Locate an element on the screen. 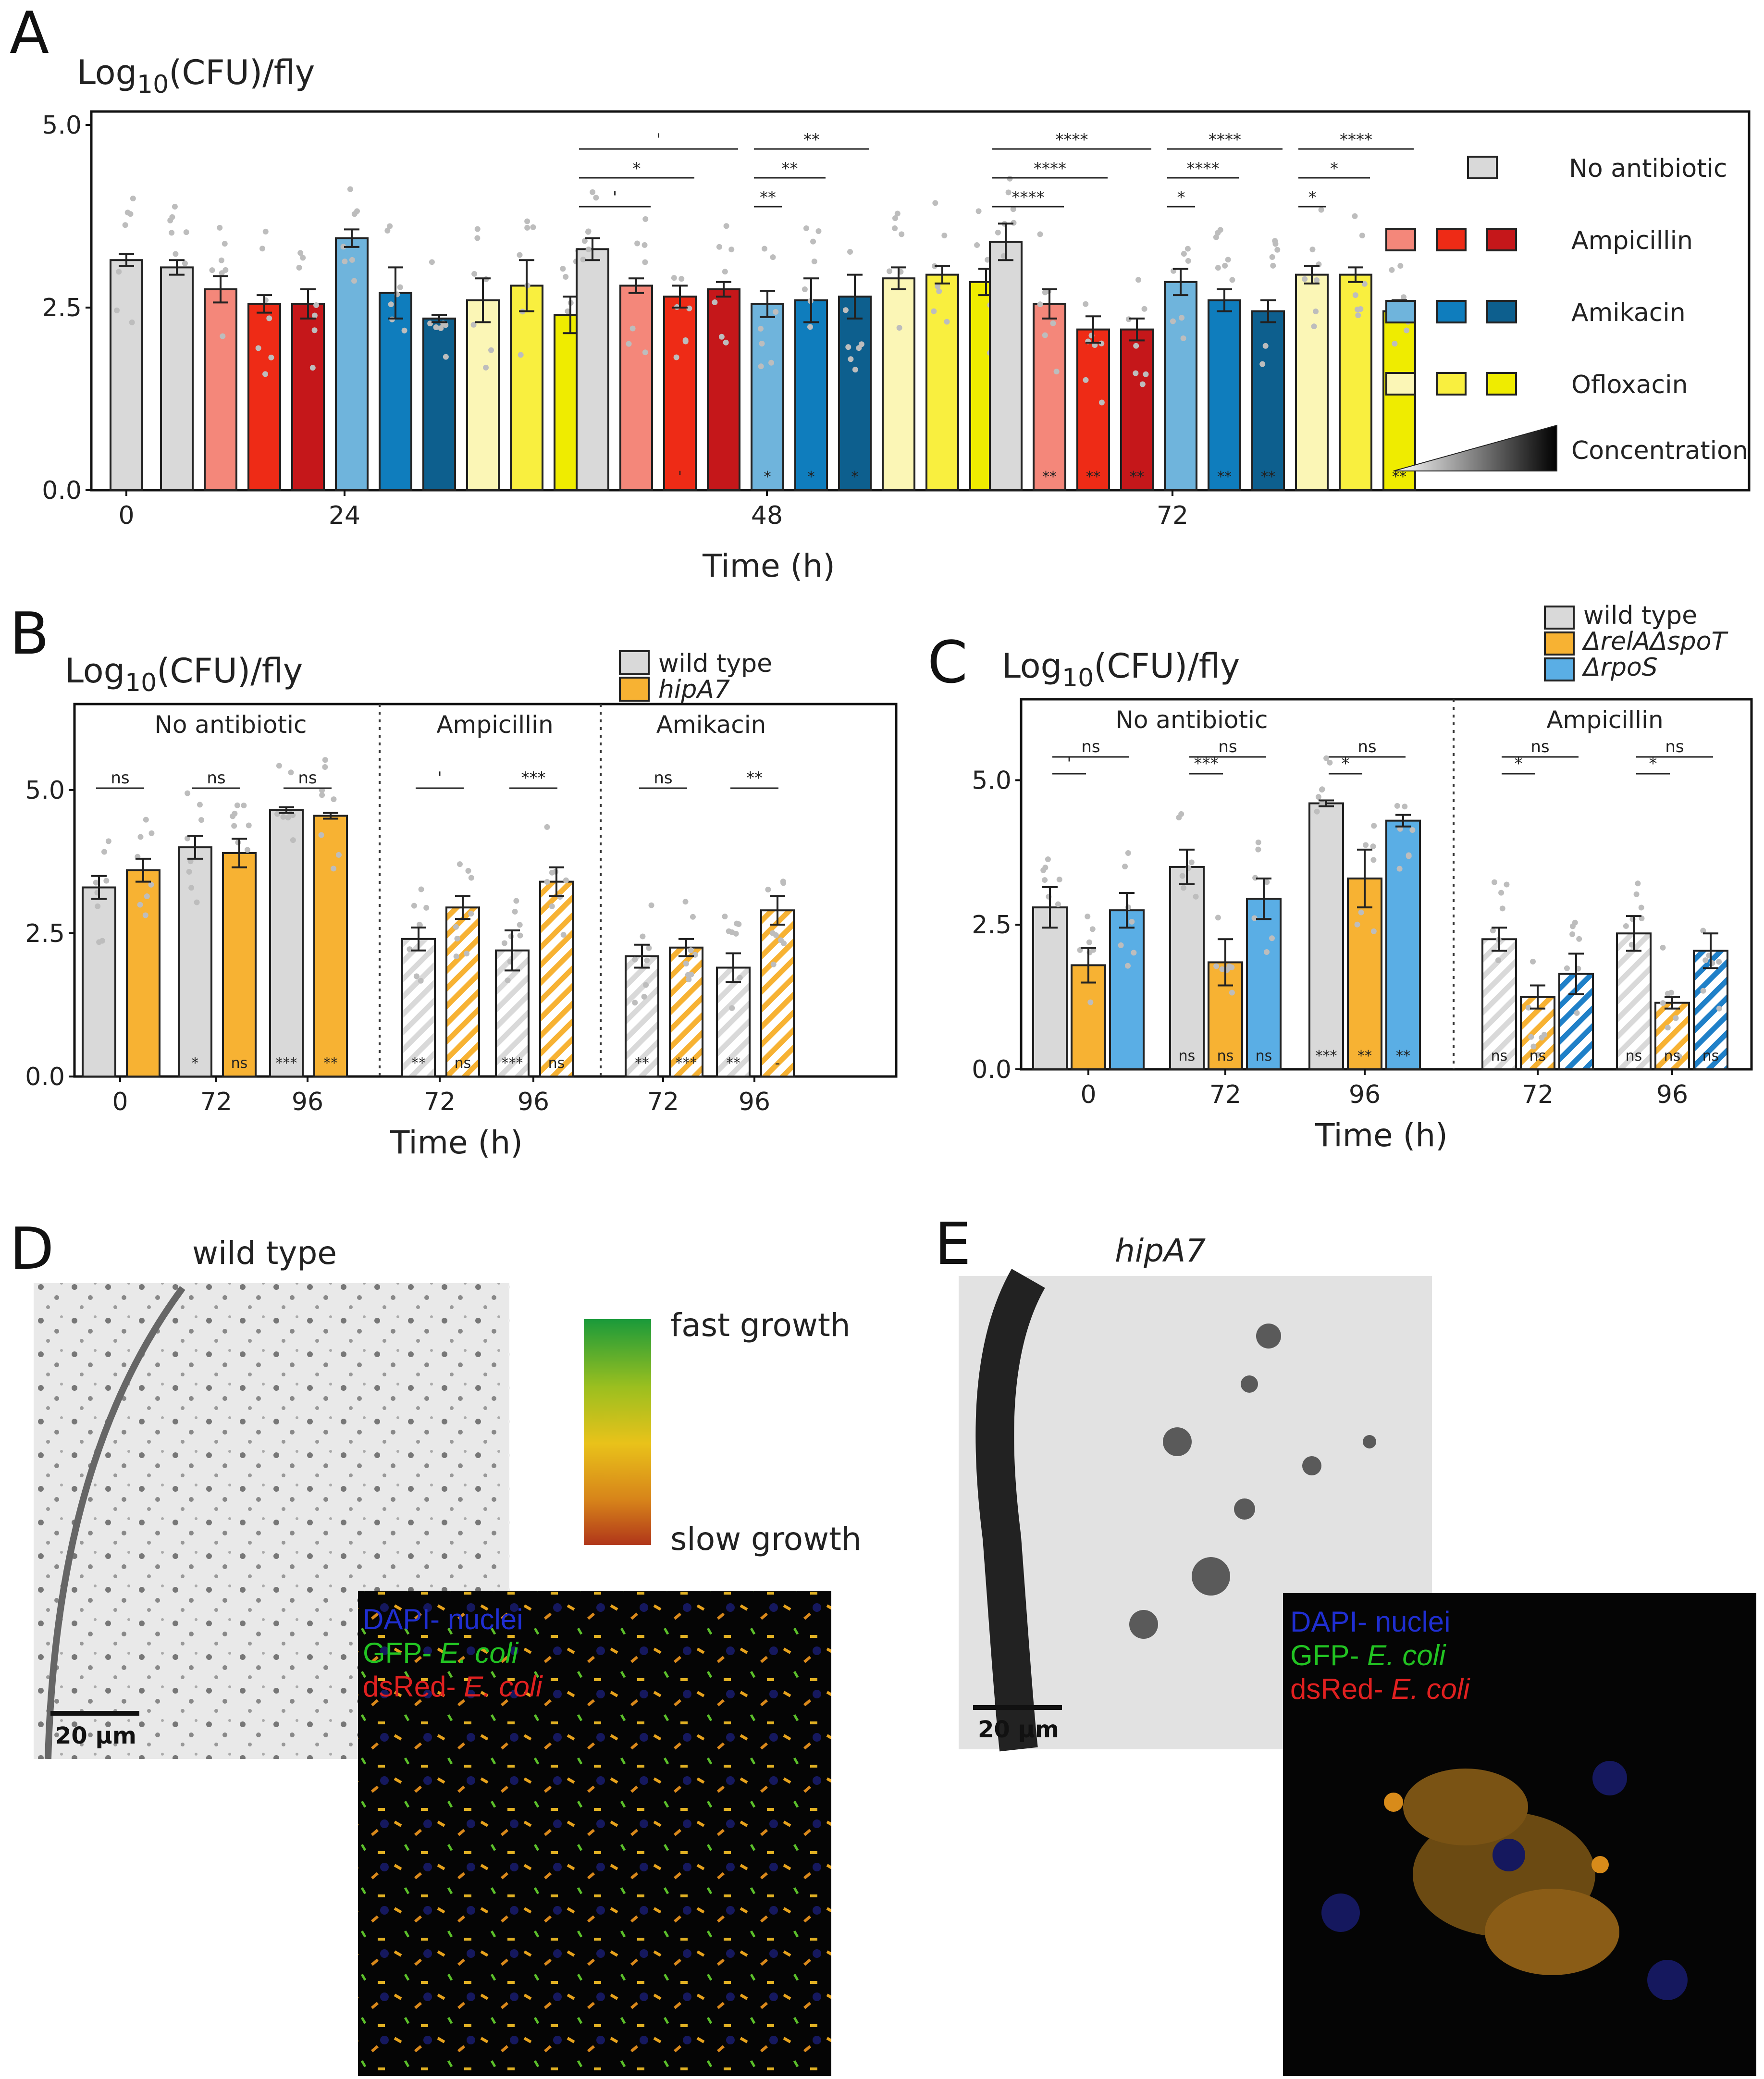 The image size is (1764, 2079). x-tick-label: 0 is located at coordinates (1088, 1094).